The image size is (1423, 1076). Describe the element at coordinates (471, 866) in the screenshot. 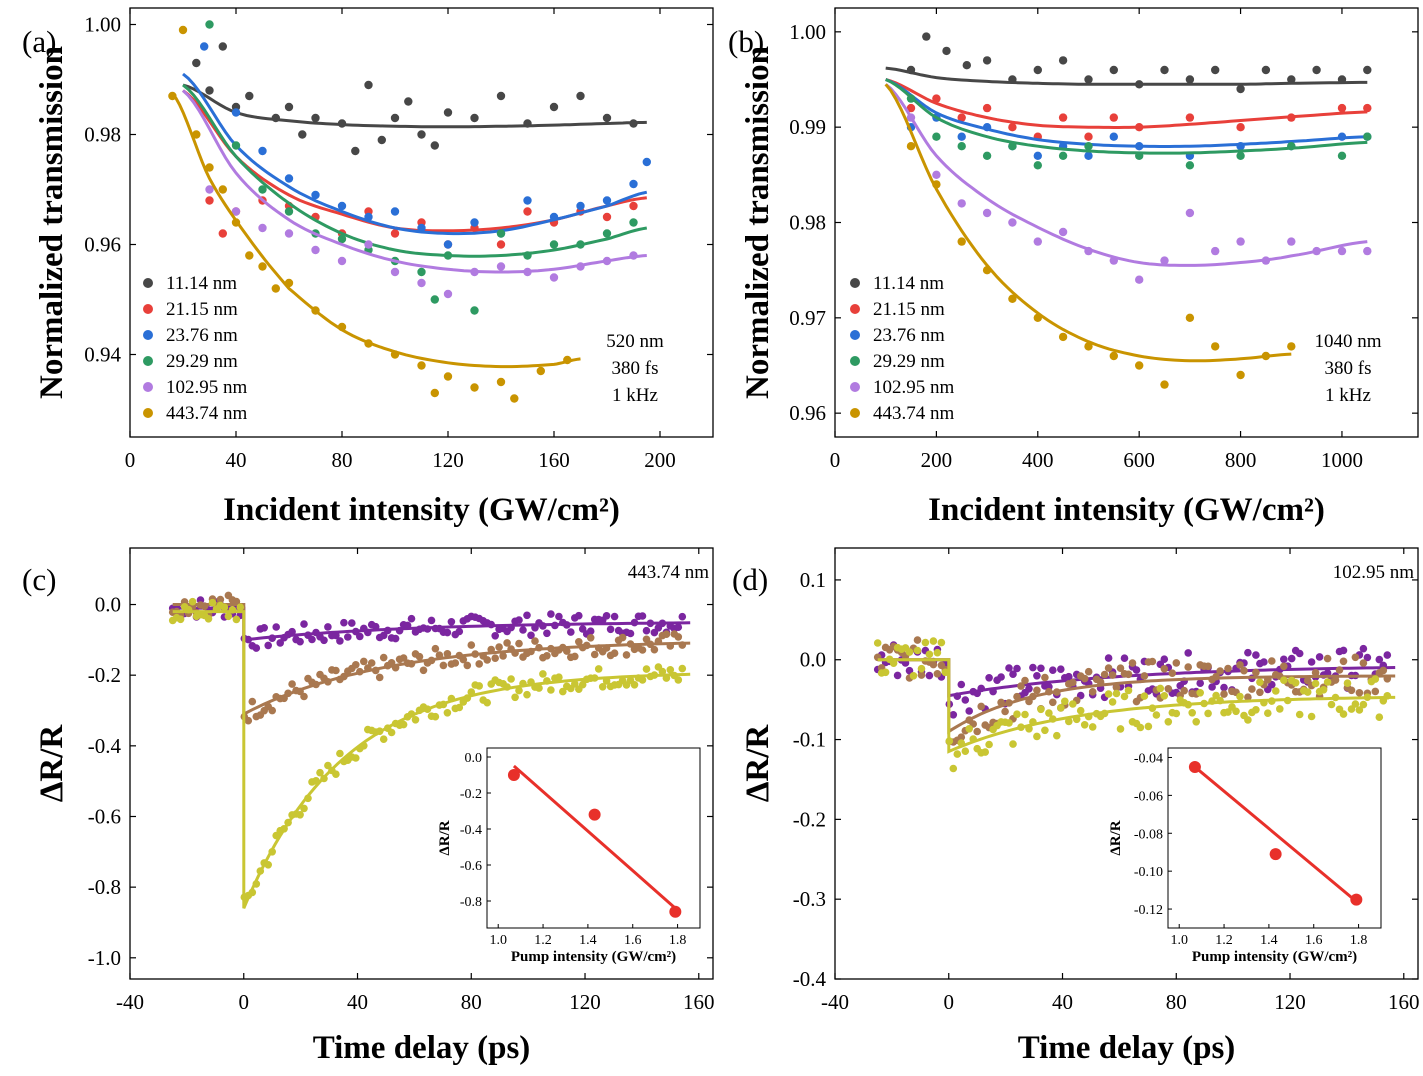

I see `inset-y-tick-label: -0.6` at that location.